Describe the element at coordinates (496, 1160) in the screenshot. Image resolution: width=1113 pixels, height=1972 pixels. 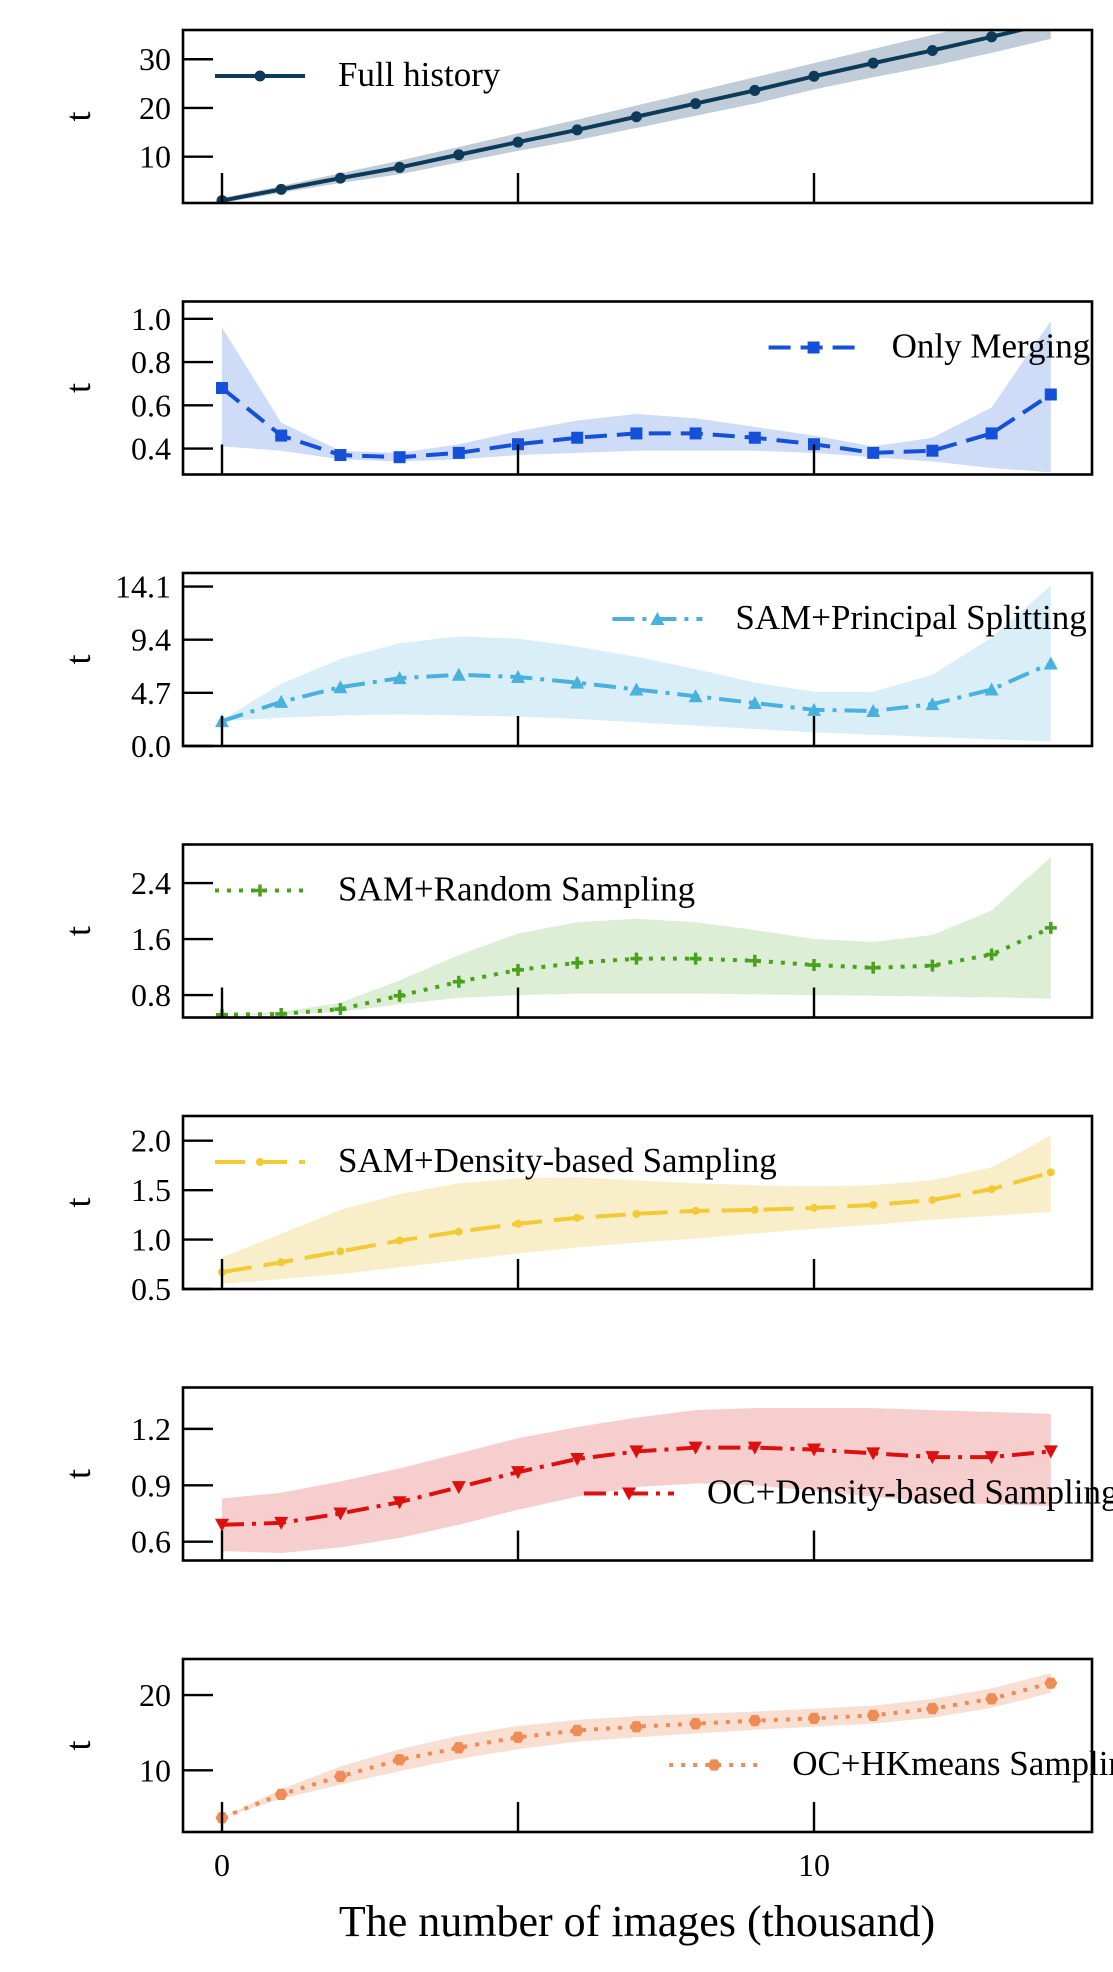
I see `legend: SAM+Density-based Sampling` at that location.